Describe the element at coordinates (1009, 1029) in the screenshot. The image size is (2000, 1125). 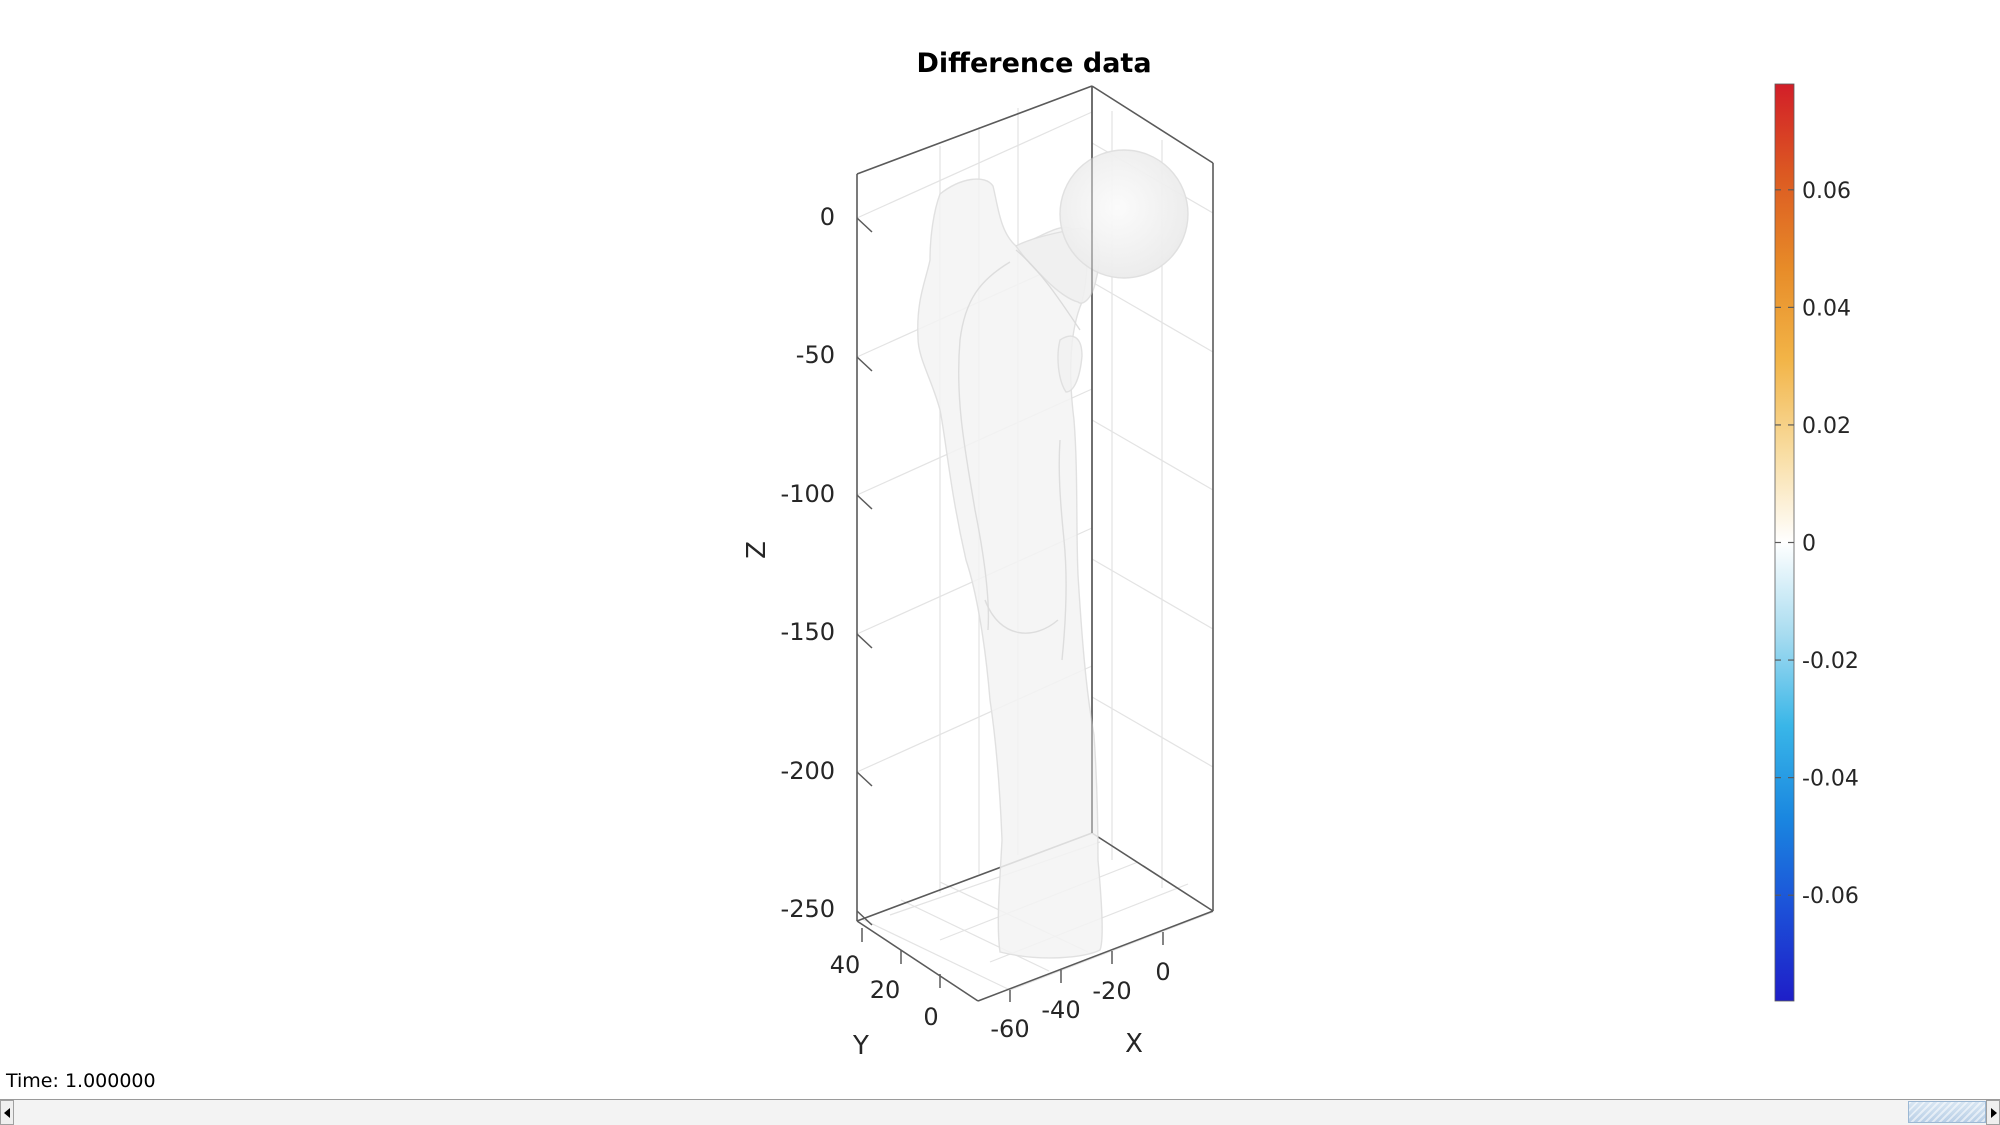
I see `x-tick-label: -60` at that location.